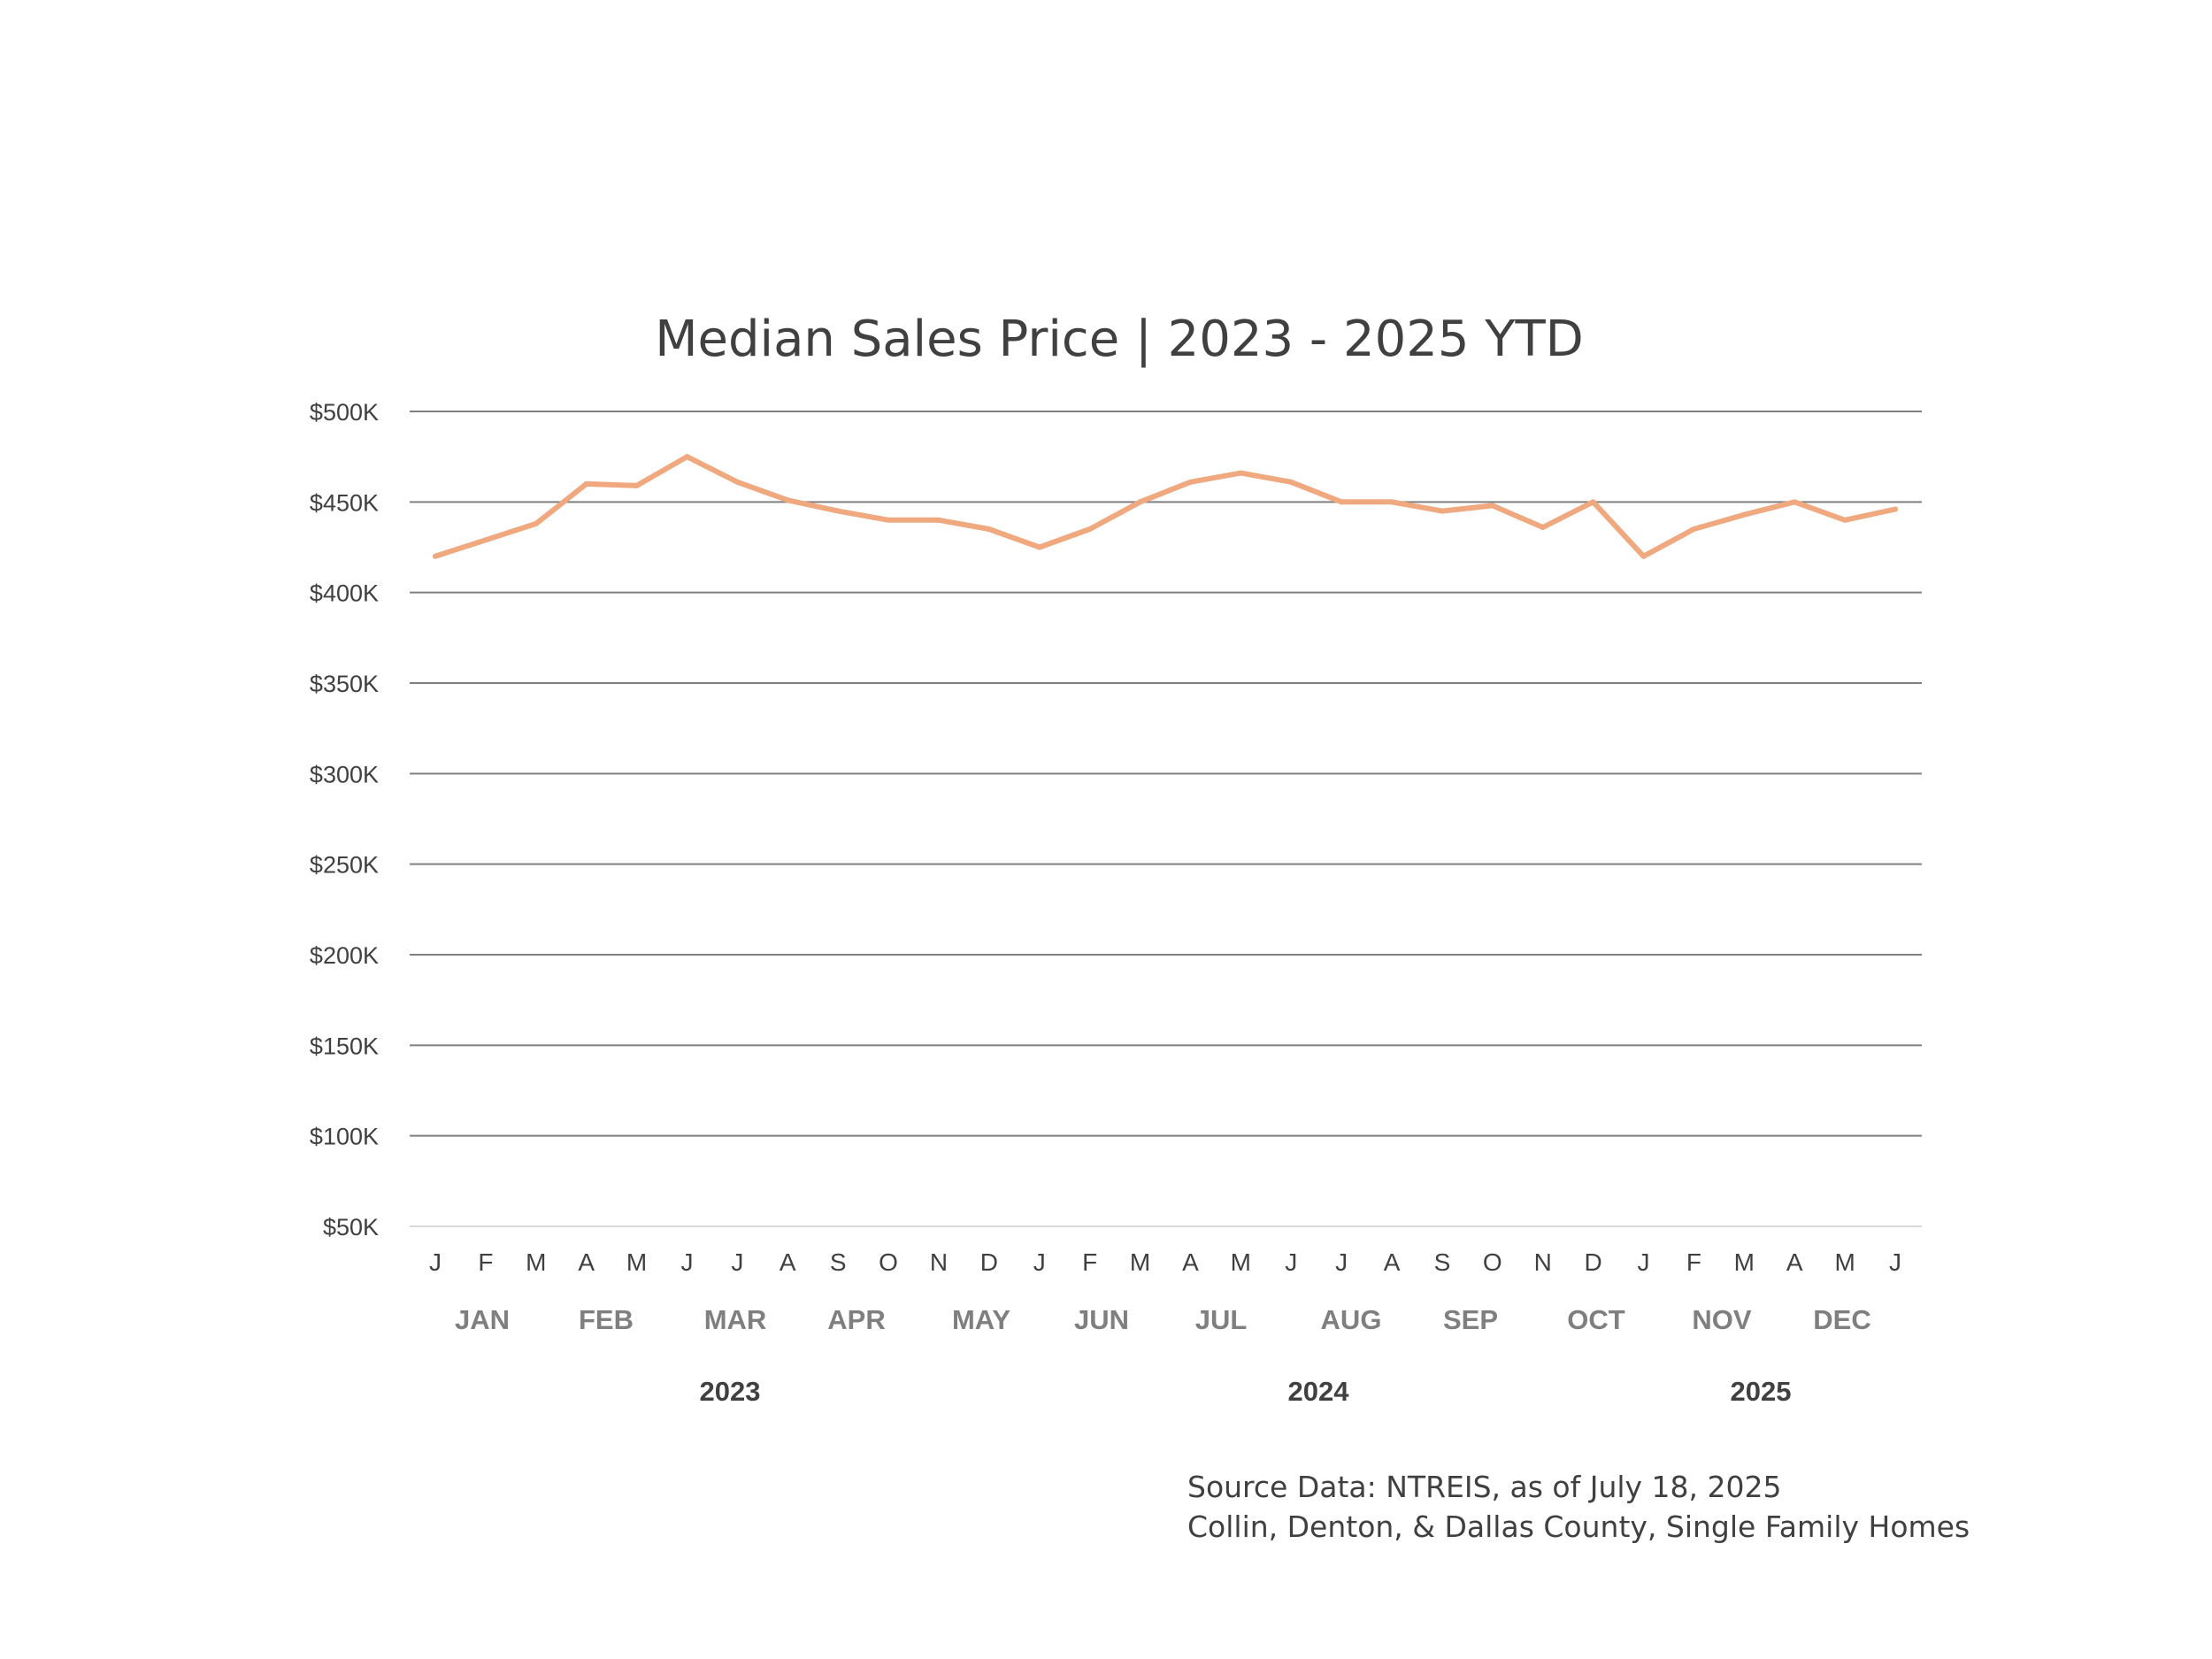 Image resolution: width=2212 pixels, height=1659 pixels. Describe the element at coordinates (483, 1320) in the screenshot. I see `month-label-jan: JAN` at that location.